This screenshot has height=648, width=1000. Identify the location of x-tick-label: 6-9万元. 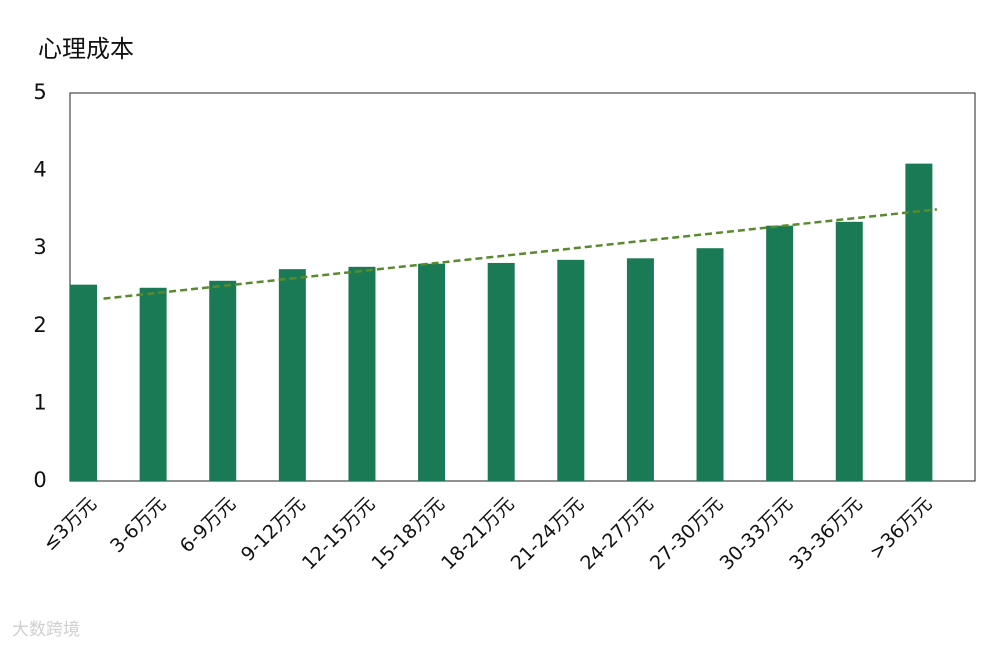
(208, 525).